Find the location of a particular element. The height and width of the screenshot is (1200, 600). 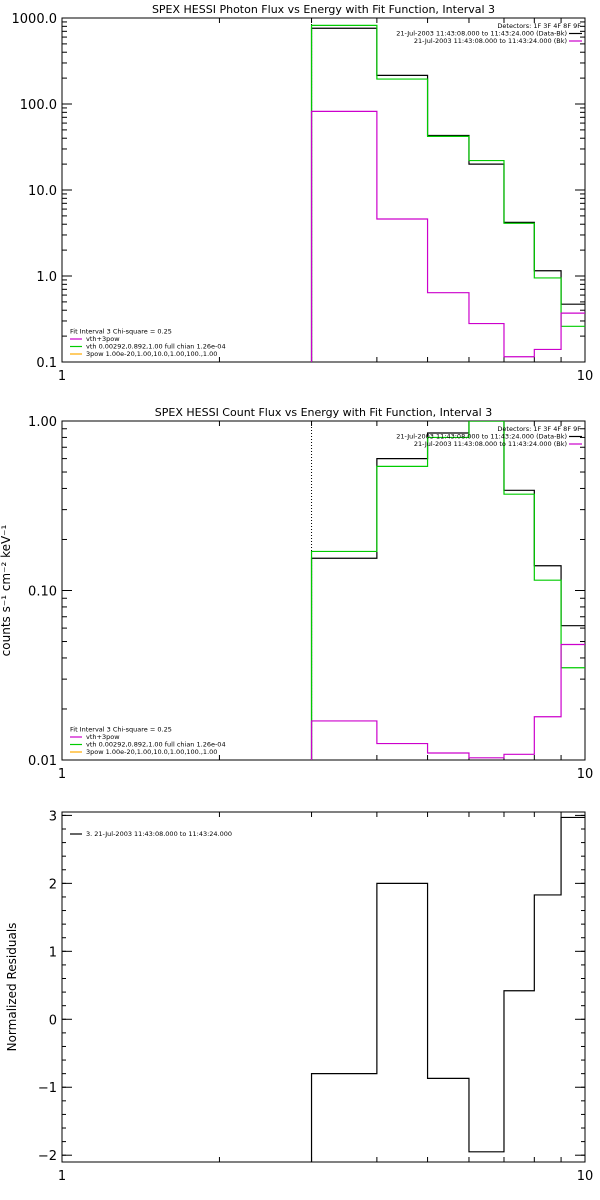

y-tick-label: 2 is located at coordinates (53, 884).